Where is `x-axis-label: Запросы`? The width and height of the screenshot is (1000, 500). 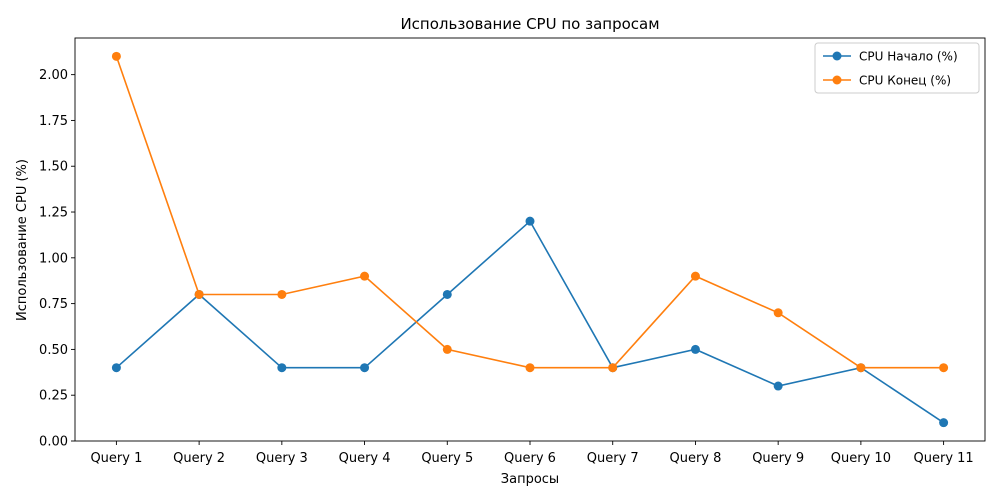
x-axis-label: Запросы is located at coordinates (530, 479).